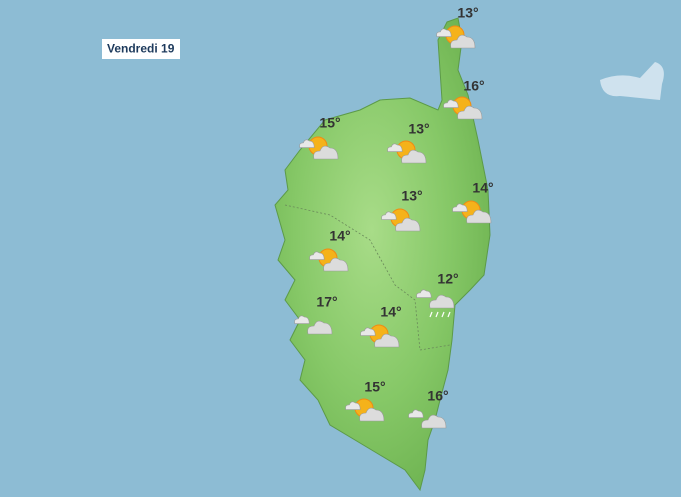  I want to click on day-label: Vendredi 19, so click(141, 49).